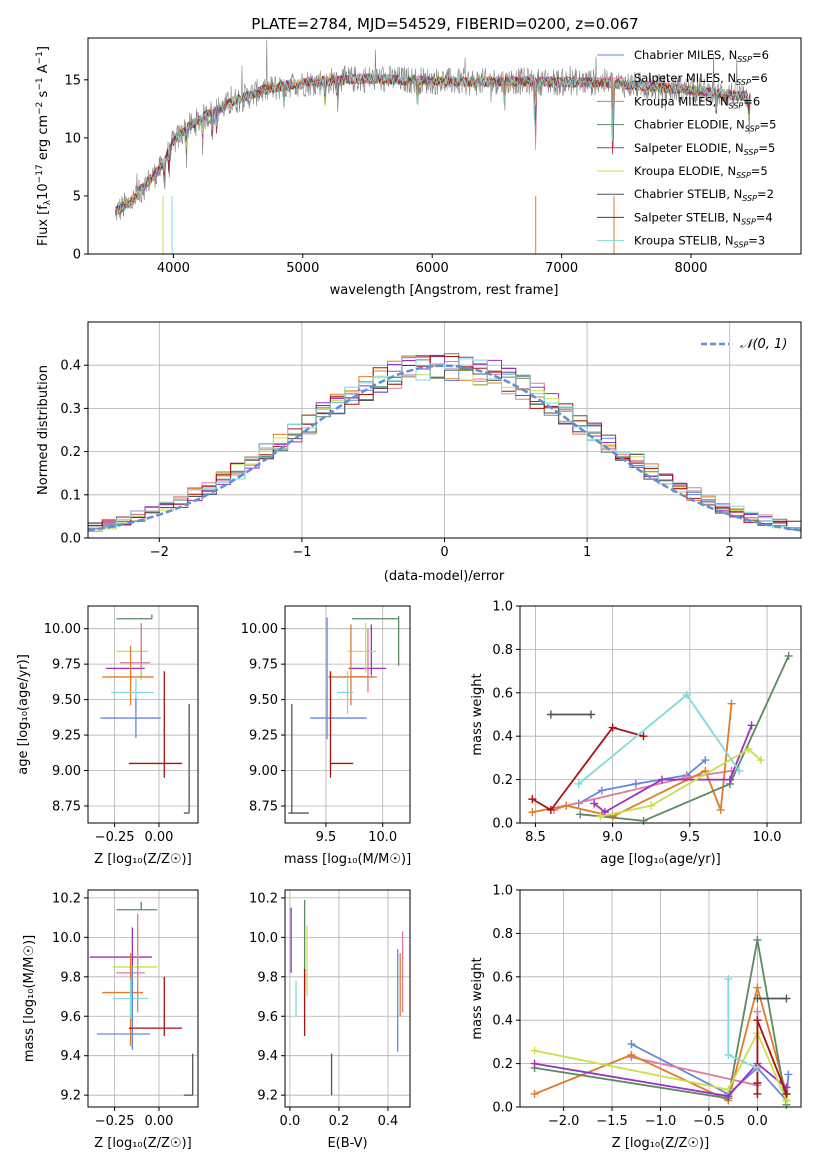  I want to click on x-tick-label: 2, so click(730, 552).